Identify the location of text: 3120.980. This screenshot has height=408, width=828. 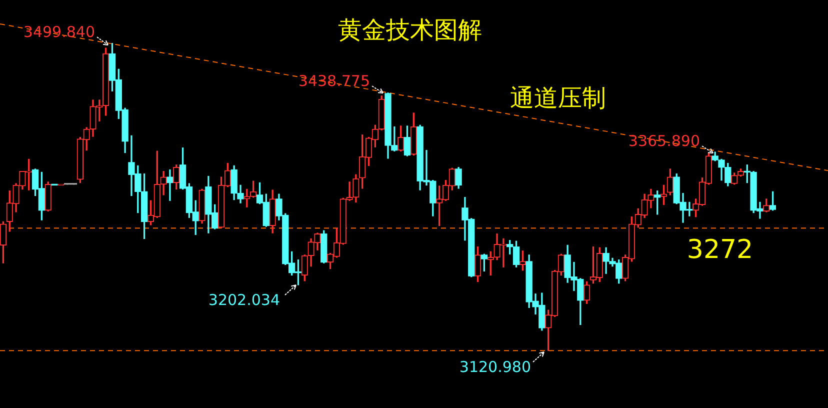
(495, 367).